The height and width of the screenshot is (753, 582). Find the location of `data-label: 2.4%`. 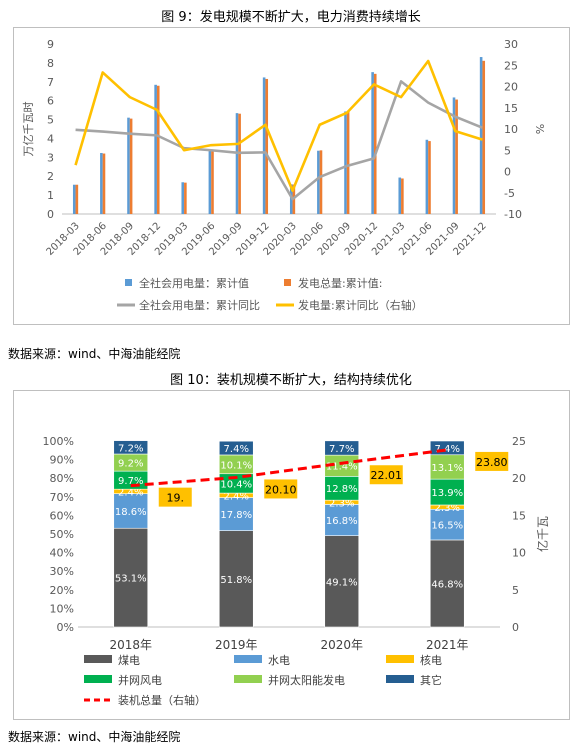

data-label: 2.4% is located at coordinates (236, 496).